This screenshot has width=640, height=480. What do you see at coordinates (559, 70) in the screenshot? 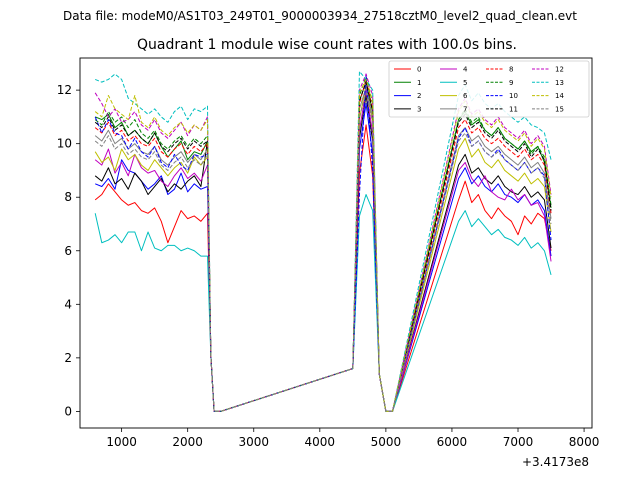
I see `legend-label-12: 12` at bounding box center [559, 70].